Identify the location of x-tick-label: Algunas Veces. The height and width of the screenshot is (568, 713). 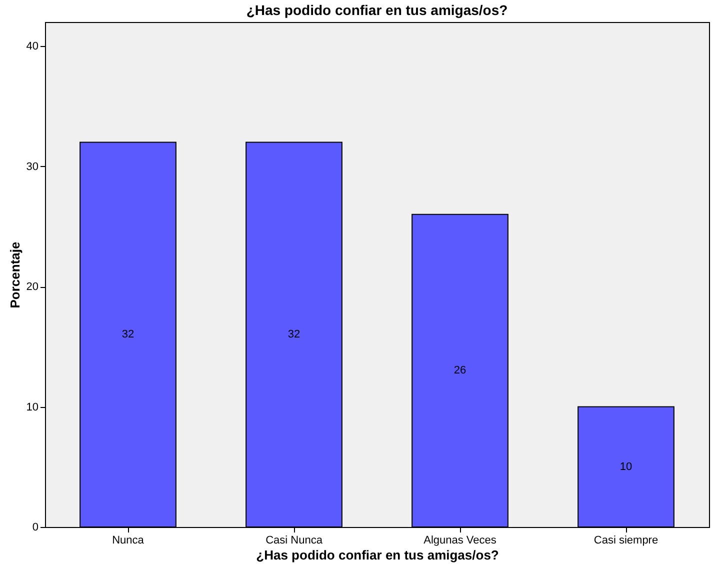
(460, 540).